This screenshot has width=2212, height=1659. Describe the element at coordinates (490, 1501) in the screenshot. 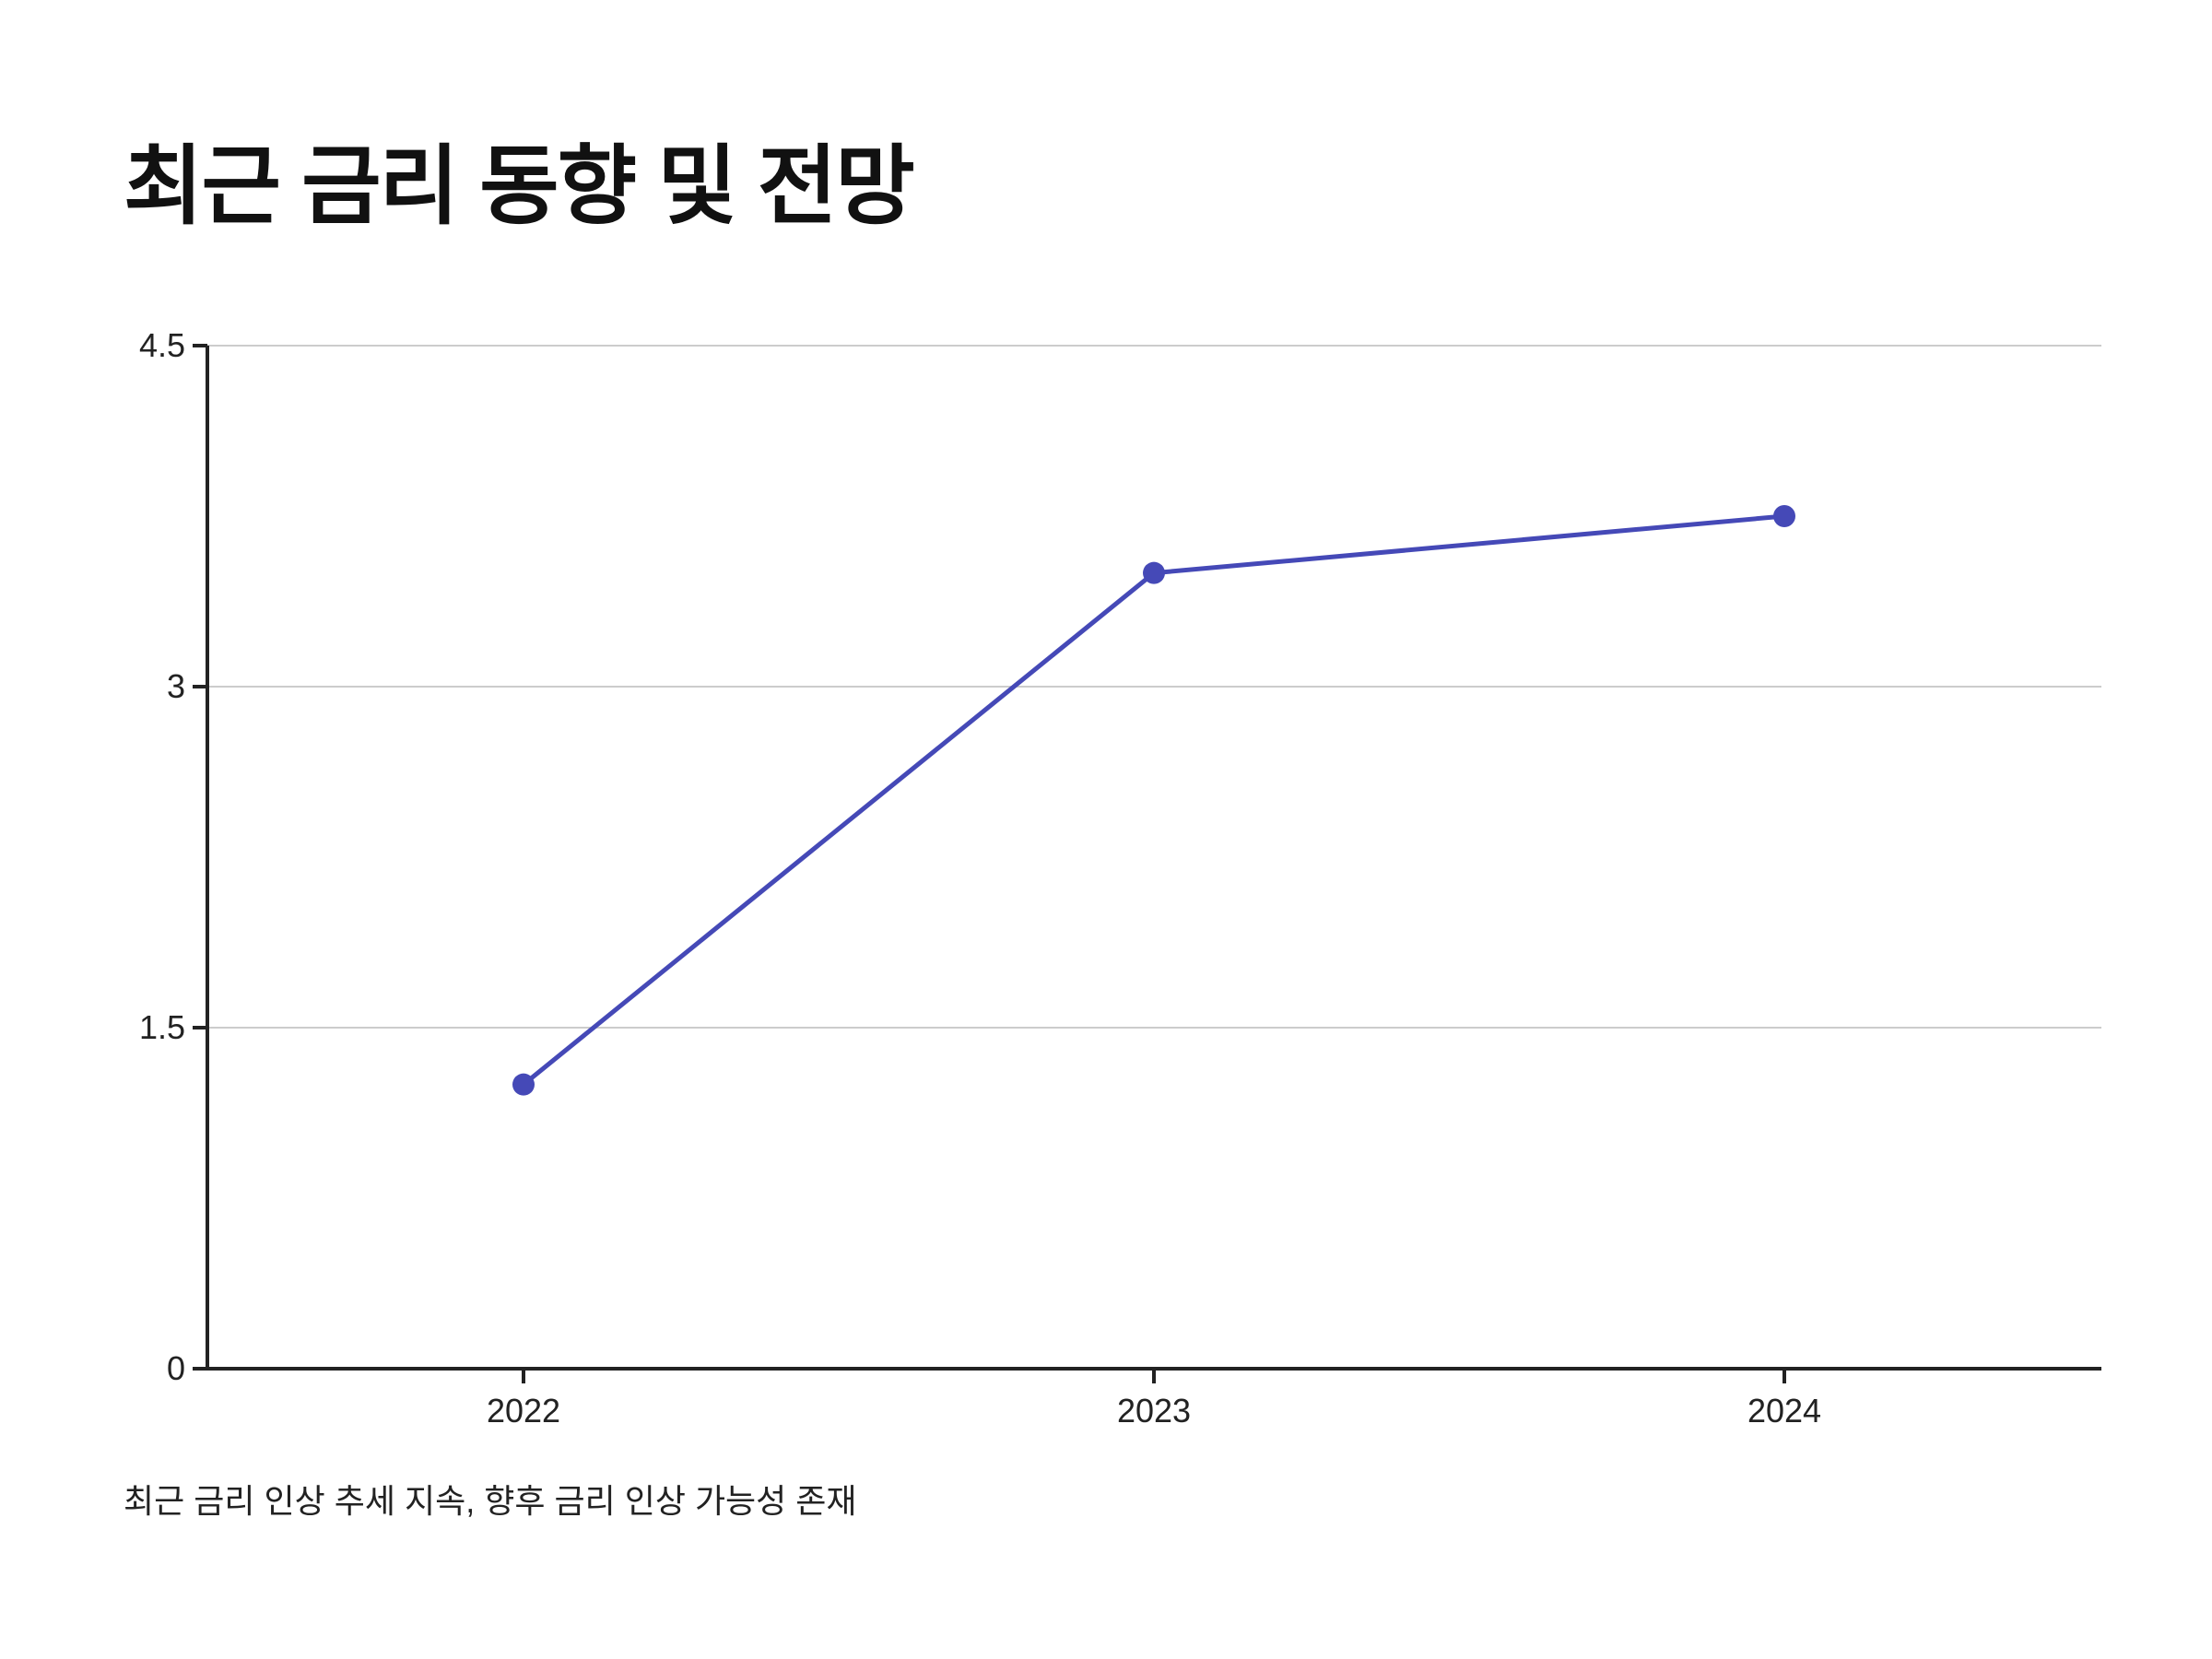

I see `chart-footnote: 최근 금리 인상 추세 지속, 향후 금리 인상 가능성 존재` at that location.